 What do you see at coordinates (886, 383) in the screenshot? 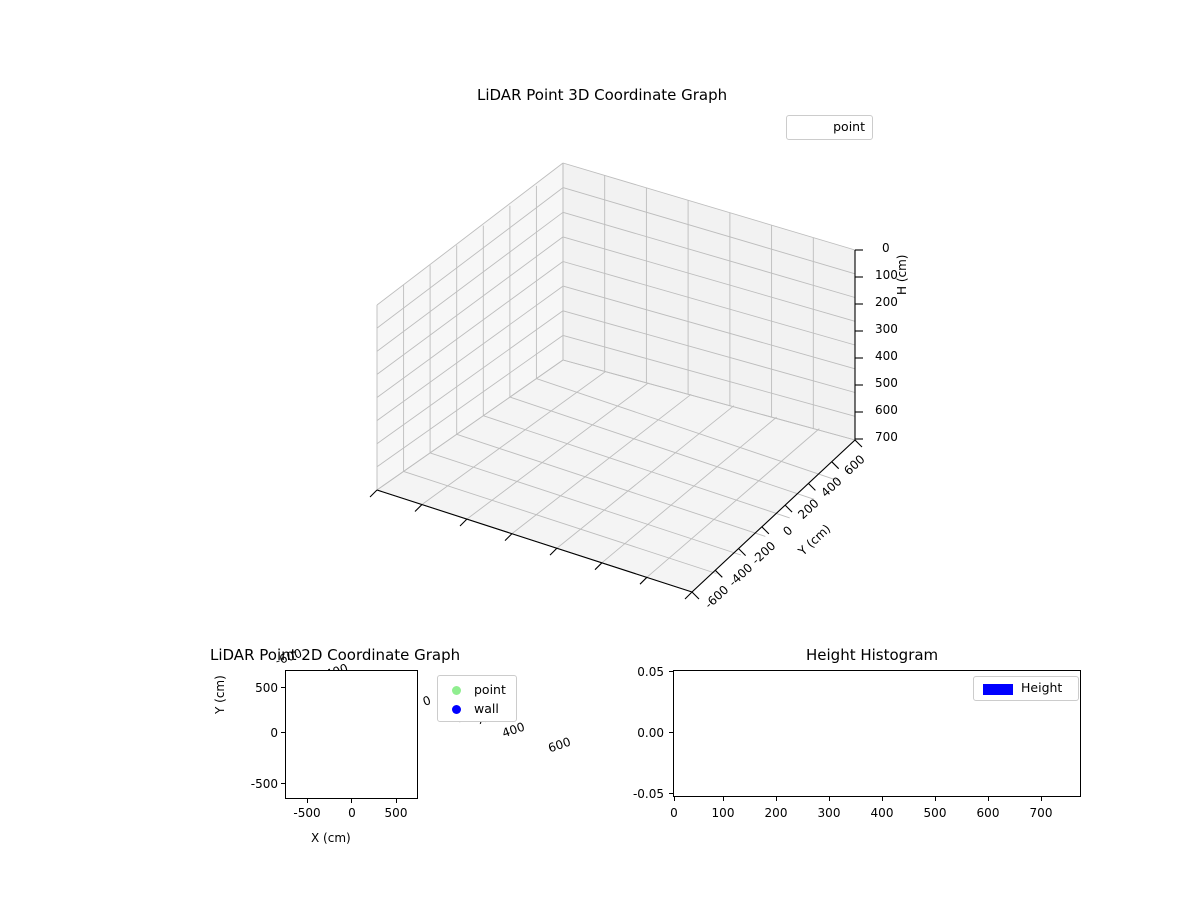
I see `plot3d-ztick-5: 500` at bounding box center [886, 383].